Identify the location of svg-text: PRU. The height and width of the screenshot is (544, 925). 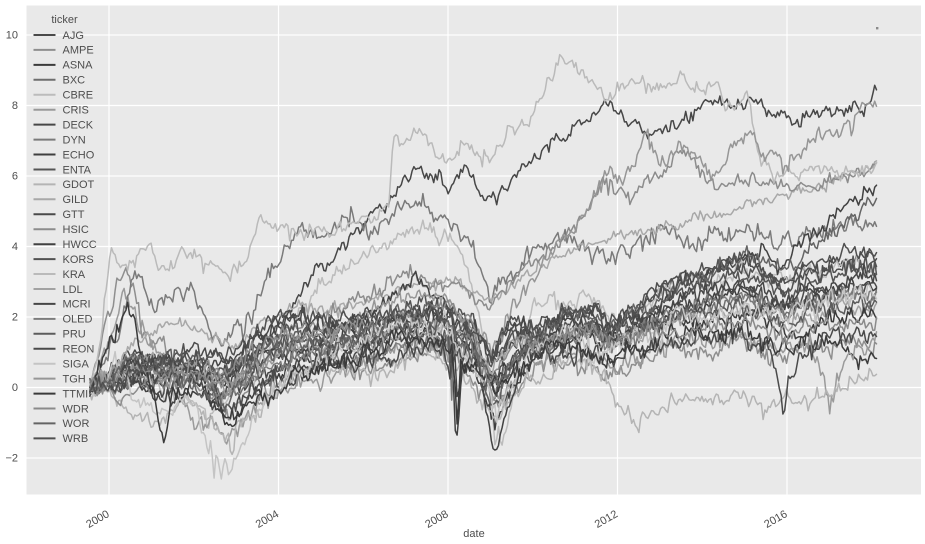
(74, 335).